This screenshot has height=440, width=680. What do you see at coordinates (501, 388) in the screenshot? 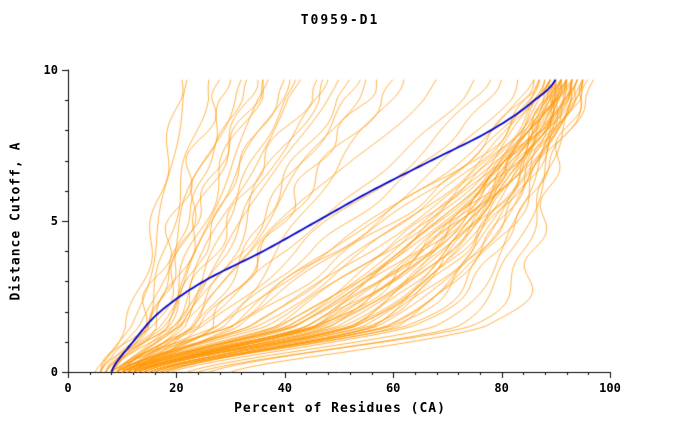
I see `x-tick-label: 80` at bounding box center [501, 388].